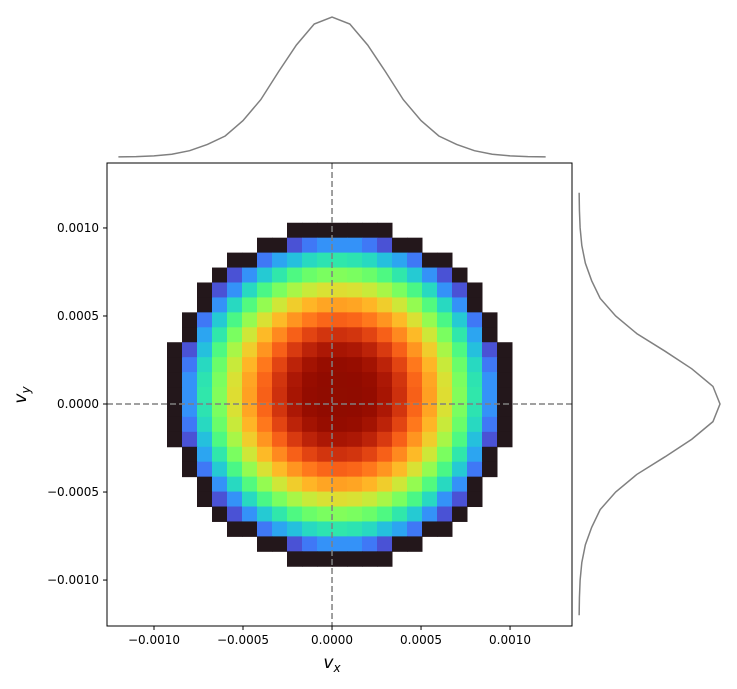 The height and width of the screenshot is (689, 737). Describe the element at coordinates (21, 398) in the screenshot. I see `y-label-main: v` at that location.